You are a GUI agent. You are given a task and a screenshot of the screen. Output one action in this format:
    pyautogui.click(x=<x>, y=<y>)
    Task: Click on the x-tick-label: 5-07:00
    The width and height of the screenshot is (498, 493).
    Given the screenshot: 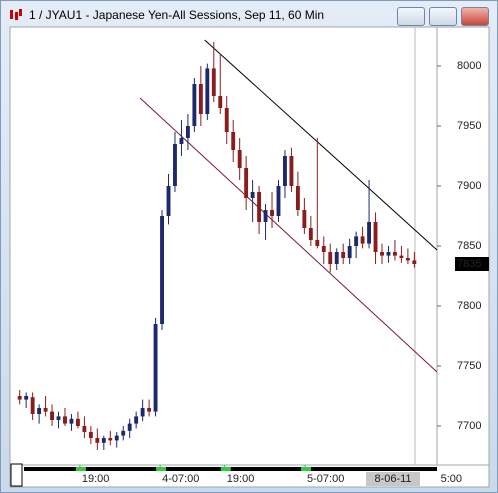 What is the action you would take?
    pyautogui.click(x=325, y=479)
    